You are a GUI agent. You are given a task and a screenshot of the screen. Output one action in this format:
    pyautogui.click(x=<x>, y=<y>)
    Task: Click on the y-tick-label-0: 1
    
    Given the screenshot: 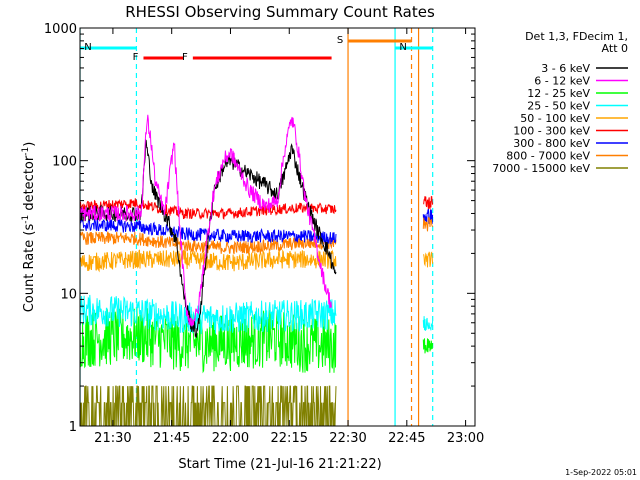 What is the action you would take?
    pyautogui.click(x=73, y=427)
    